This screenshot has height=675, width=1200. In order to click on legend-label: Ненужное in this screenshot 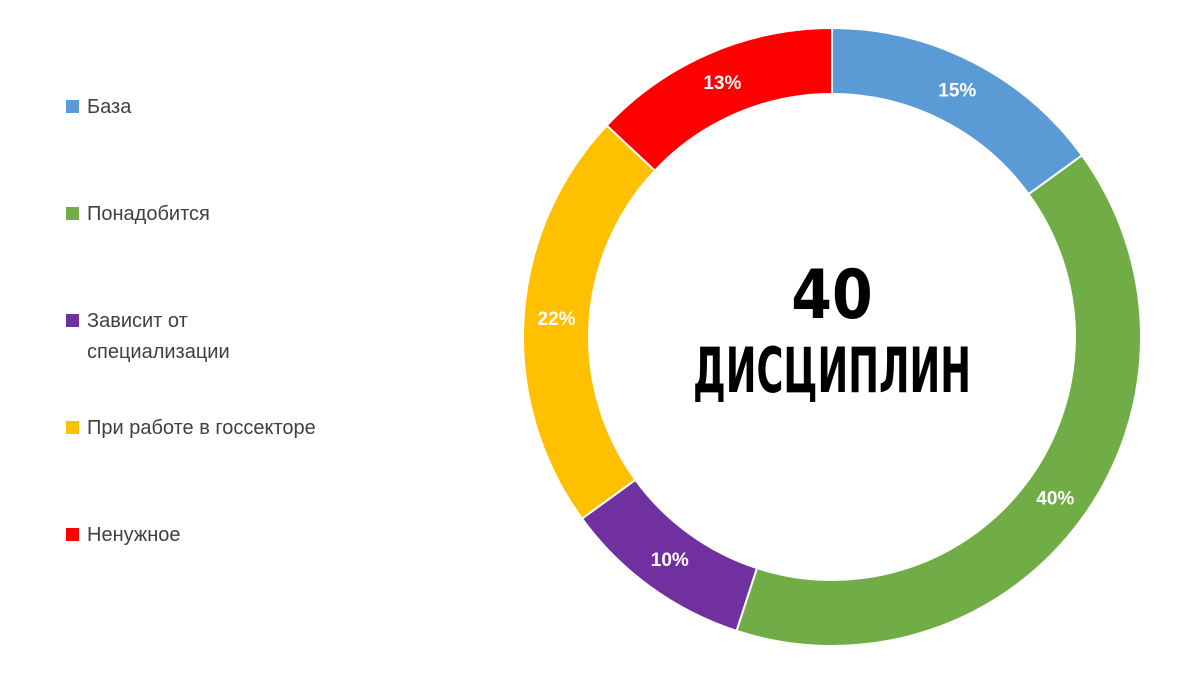, I will do `click(134, 535)`.